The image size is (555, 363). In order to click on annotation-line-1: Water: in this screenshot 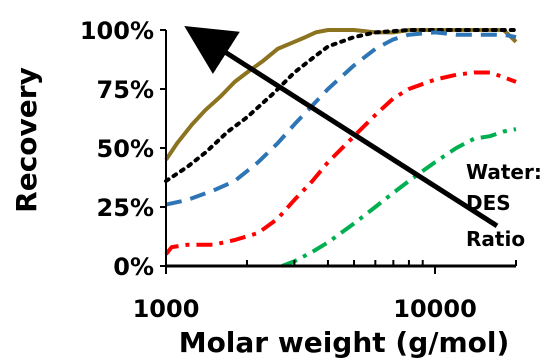, I will do `click(504, 172)`.